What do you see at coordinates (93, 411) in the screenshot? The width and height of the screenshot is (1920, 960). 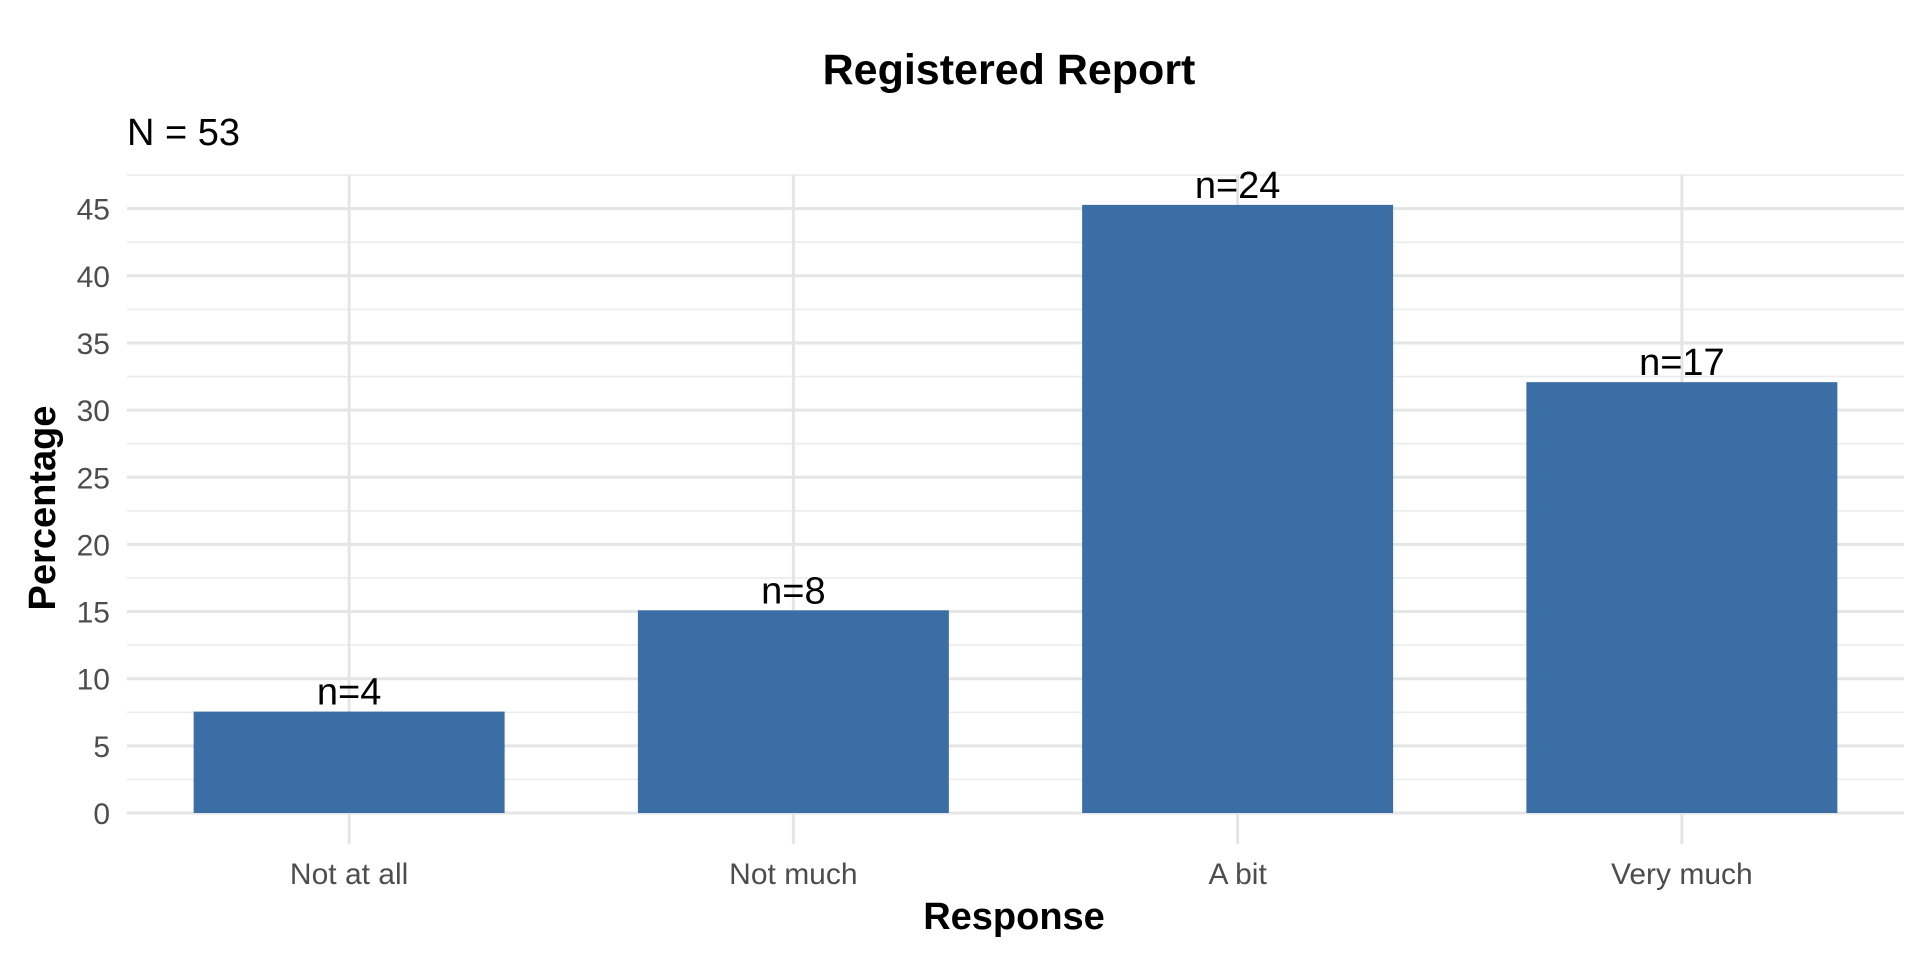 I see `y-tick-label: 30` at bounding box center [93, 411].